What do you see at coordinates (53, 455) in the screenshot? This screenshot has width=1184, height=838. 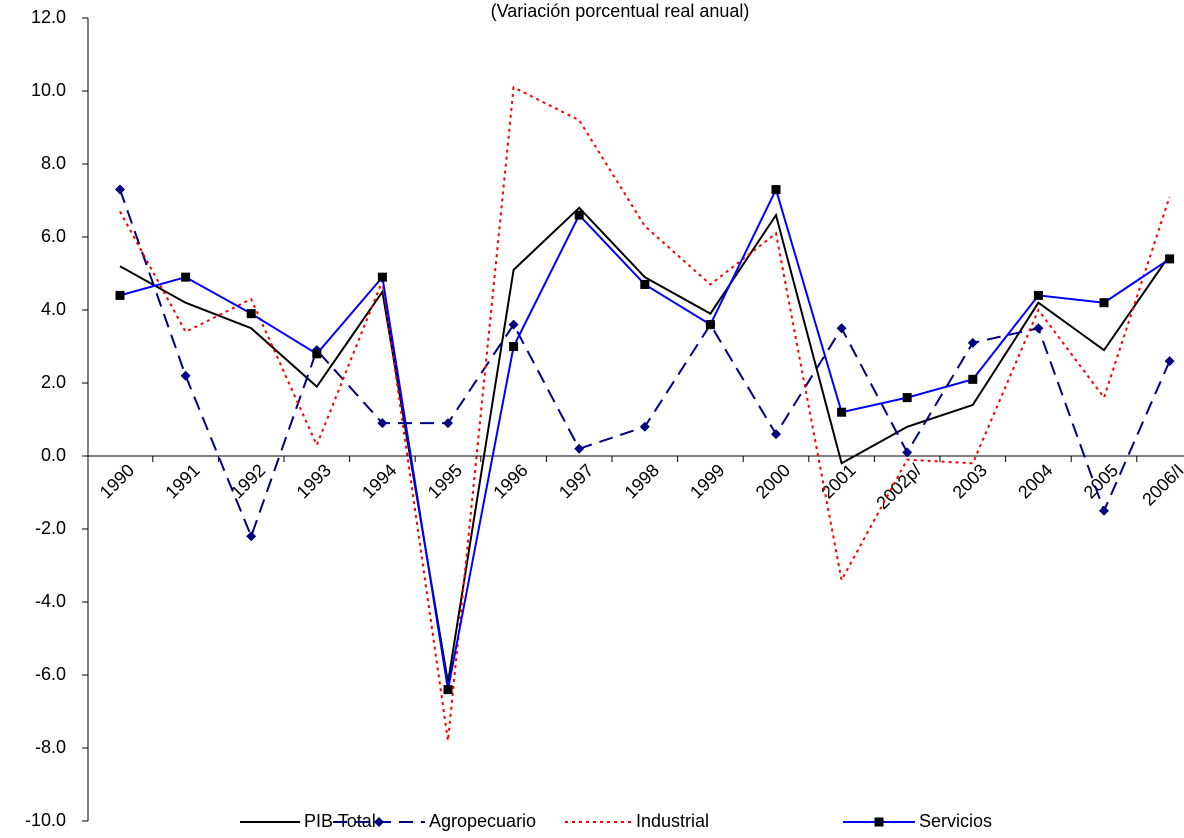 I see `y-tick-label: 0.0` at bounding box center [53, 455].